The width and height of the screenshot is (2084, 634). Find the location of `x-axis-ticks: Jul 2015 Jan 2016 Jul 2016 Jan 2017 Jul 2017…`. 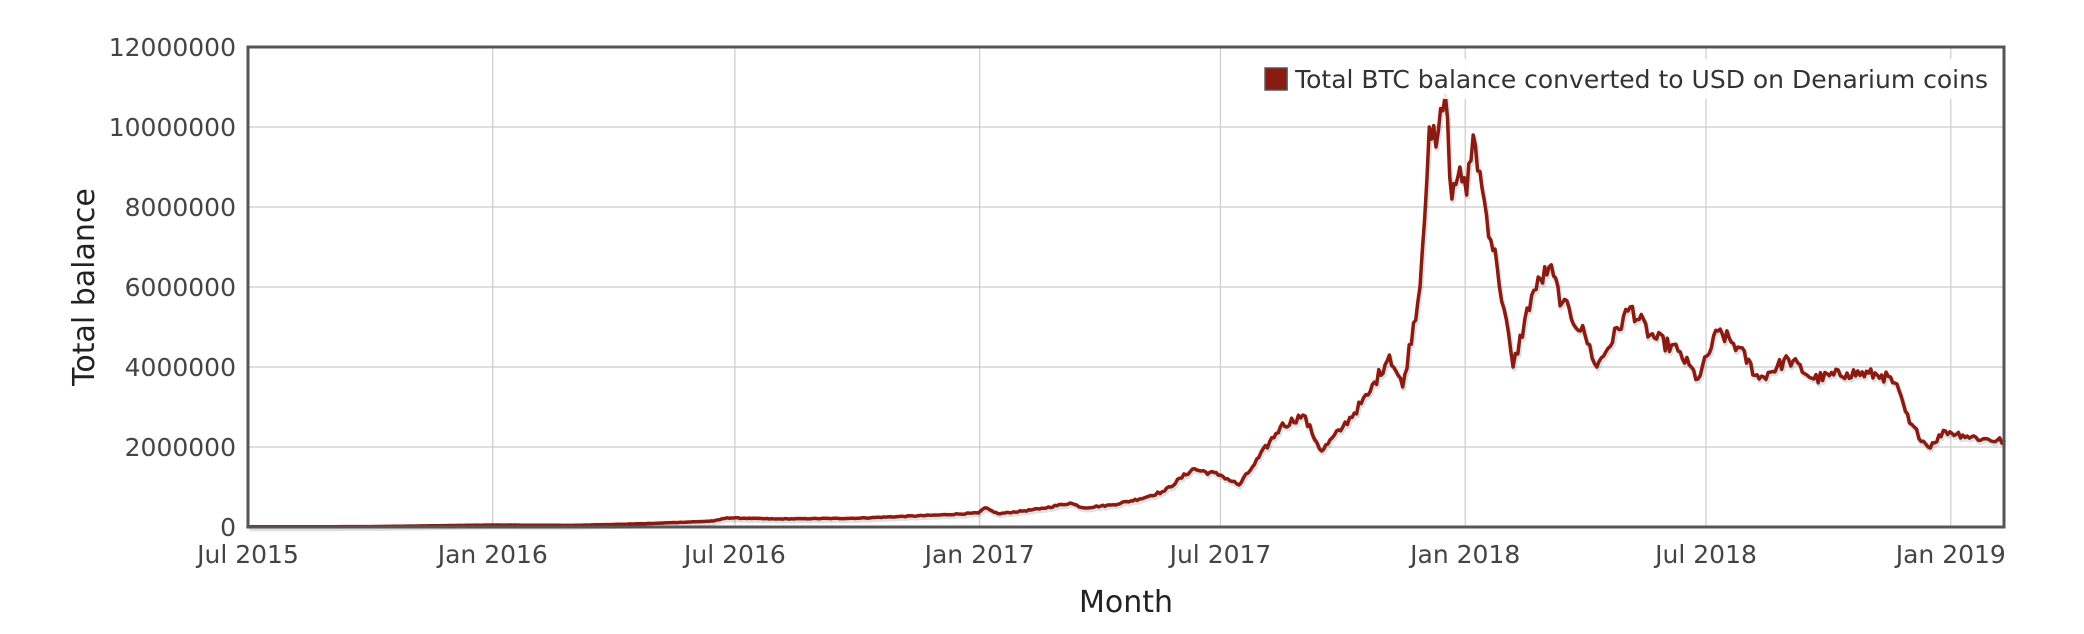

x-axis-ticks: Jul 2015 Jan 2016 Jul 2016 Jan 2017 Jul 2017… is located at coordinates (1100, 554).